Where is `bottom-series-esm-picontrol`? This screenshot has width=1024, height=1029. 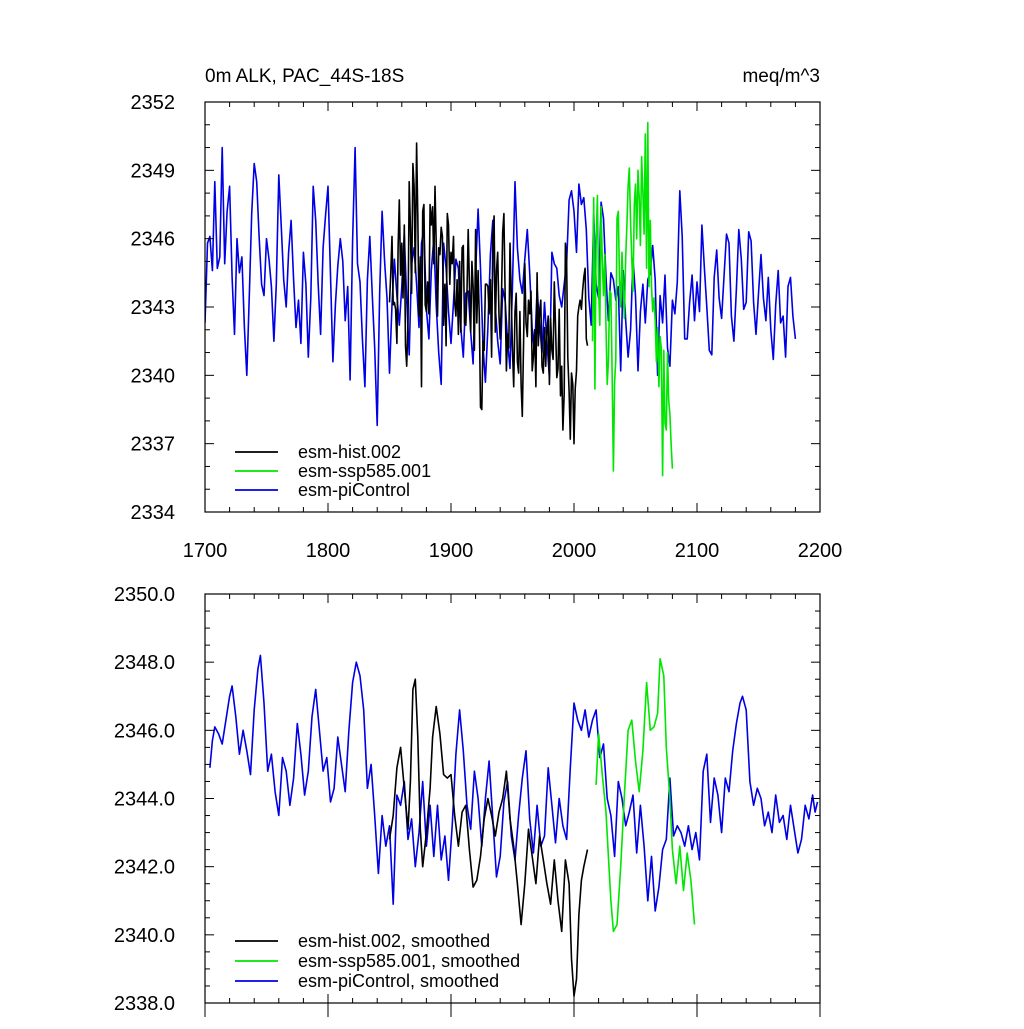
bottom-series-esm-picontrol is located at coordinates (514, 783).